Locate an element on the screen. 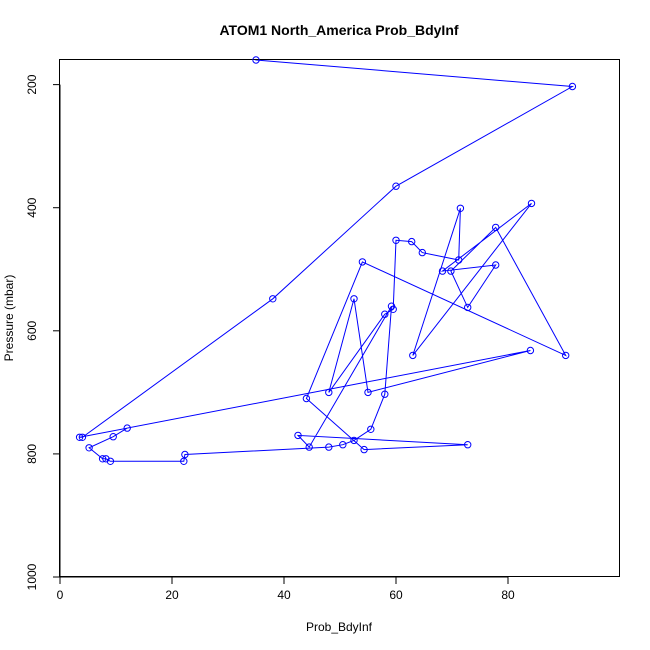  x-tick-label: 0 is located at coordinates (60, 595).